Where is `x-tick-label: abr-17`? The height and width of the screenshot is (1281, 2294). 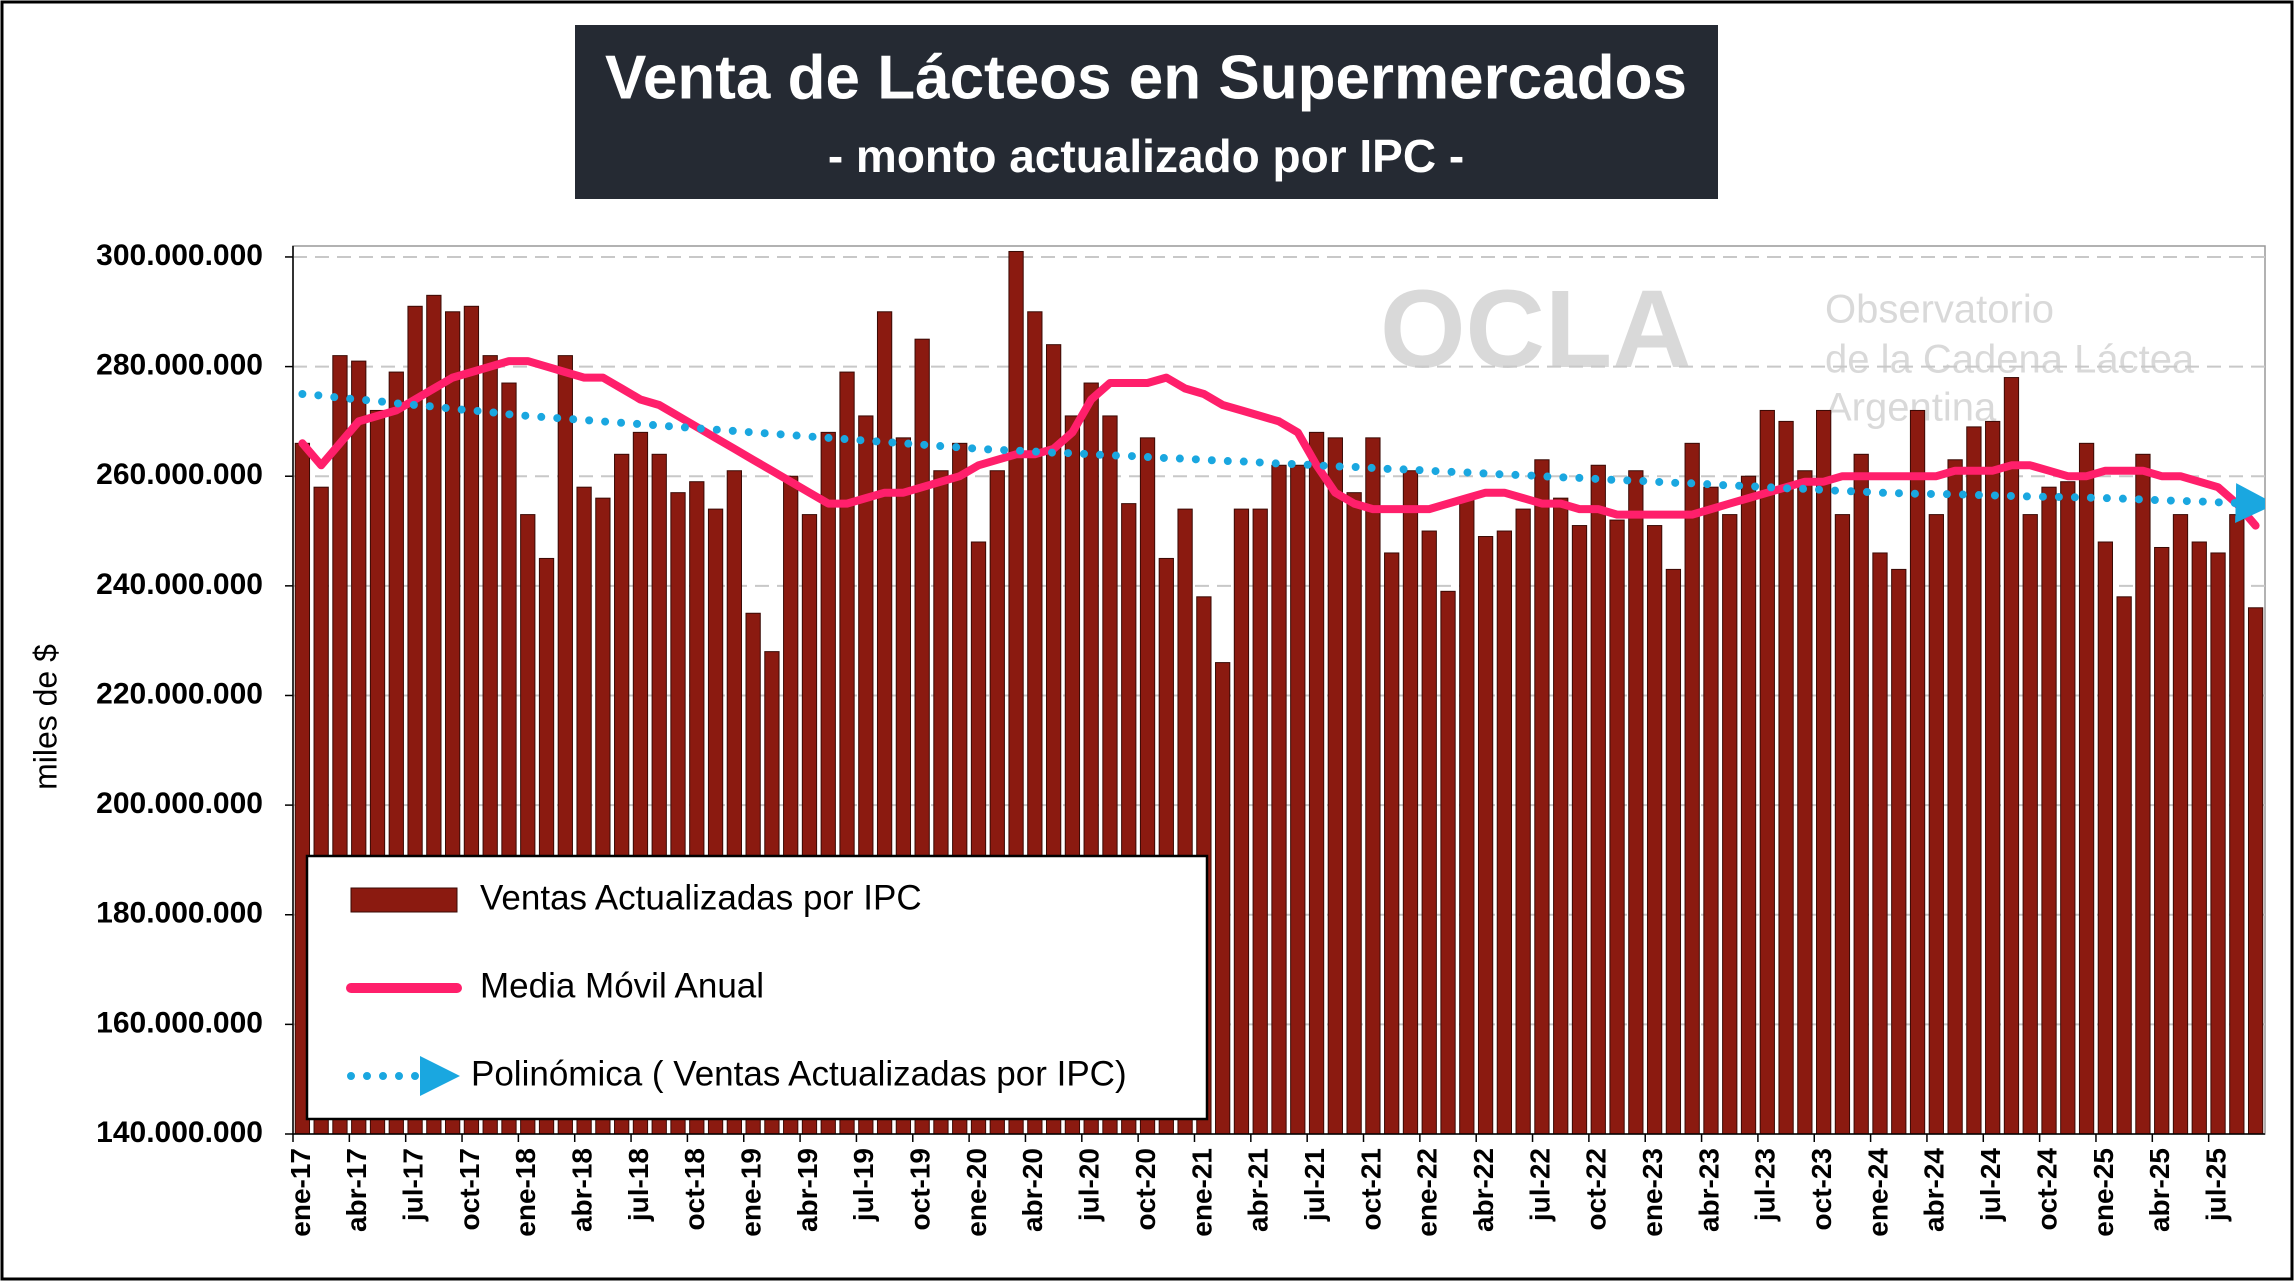
x-tick-label: abr-17 is located at coordinates (356, 1190).